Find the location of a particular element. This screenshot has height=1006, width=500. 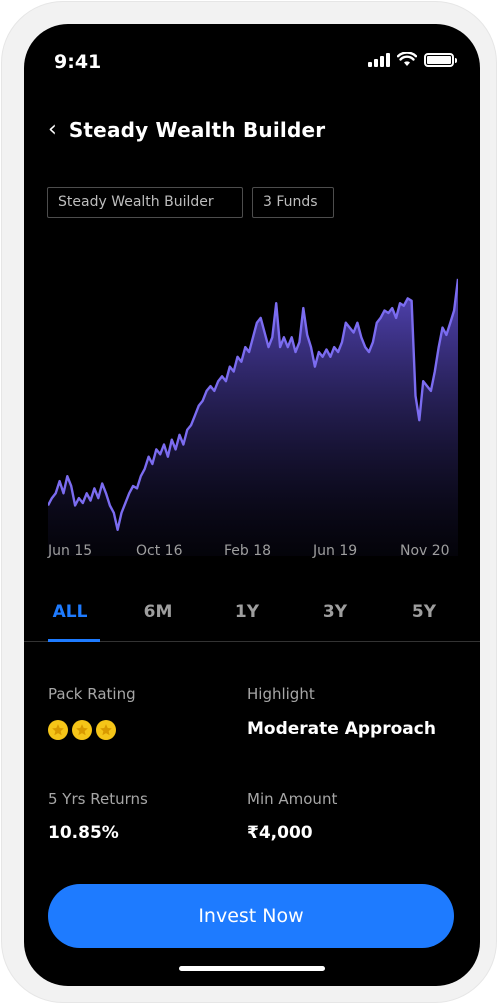

status-icons is located at coordinates (412, 59).